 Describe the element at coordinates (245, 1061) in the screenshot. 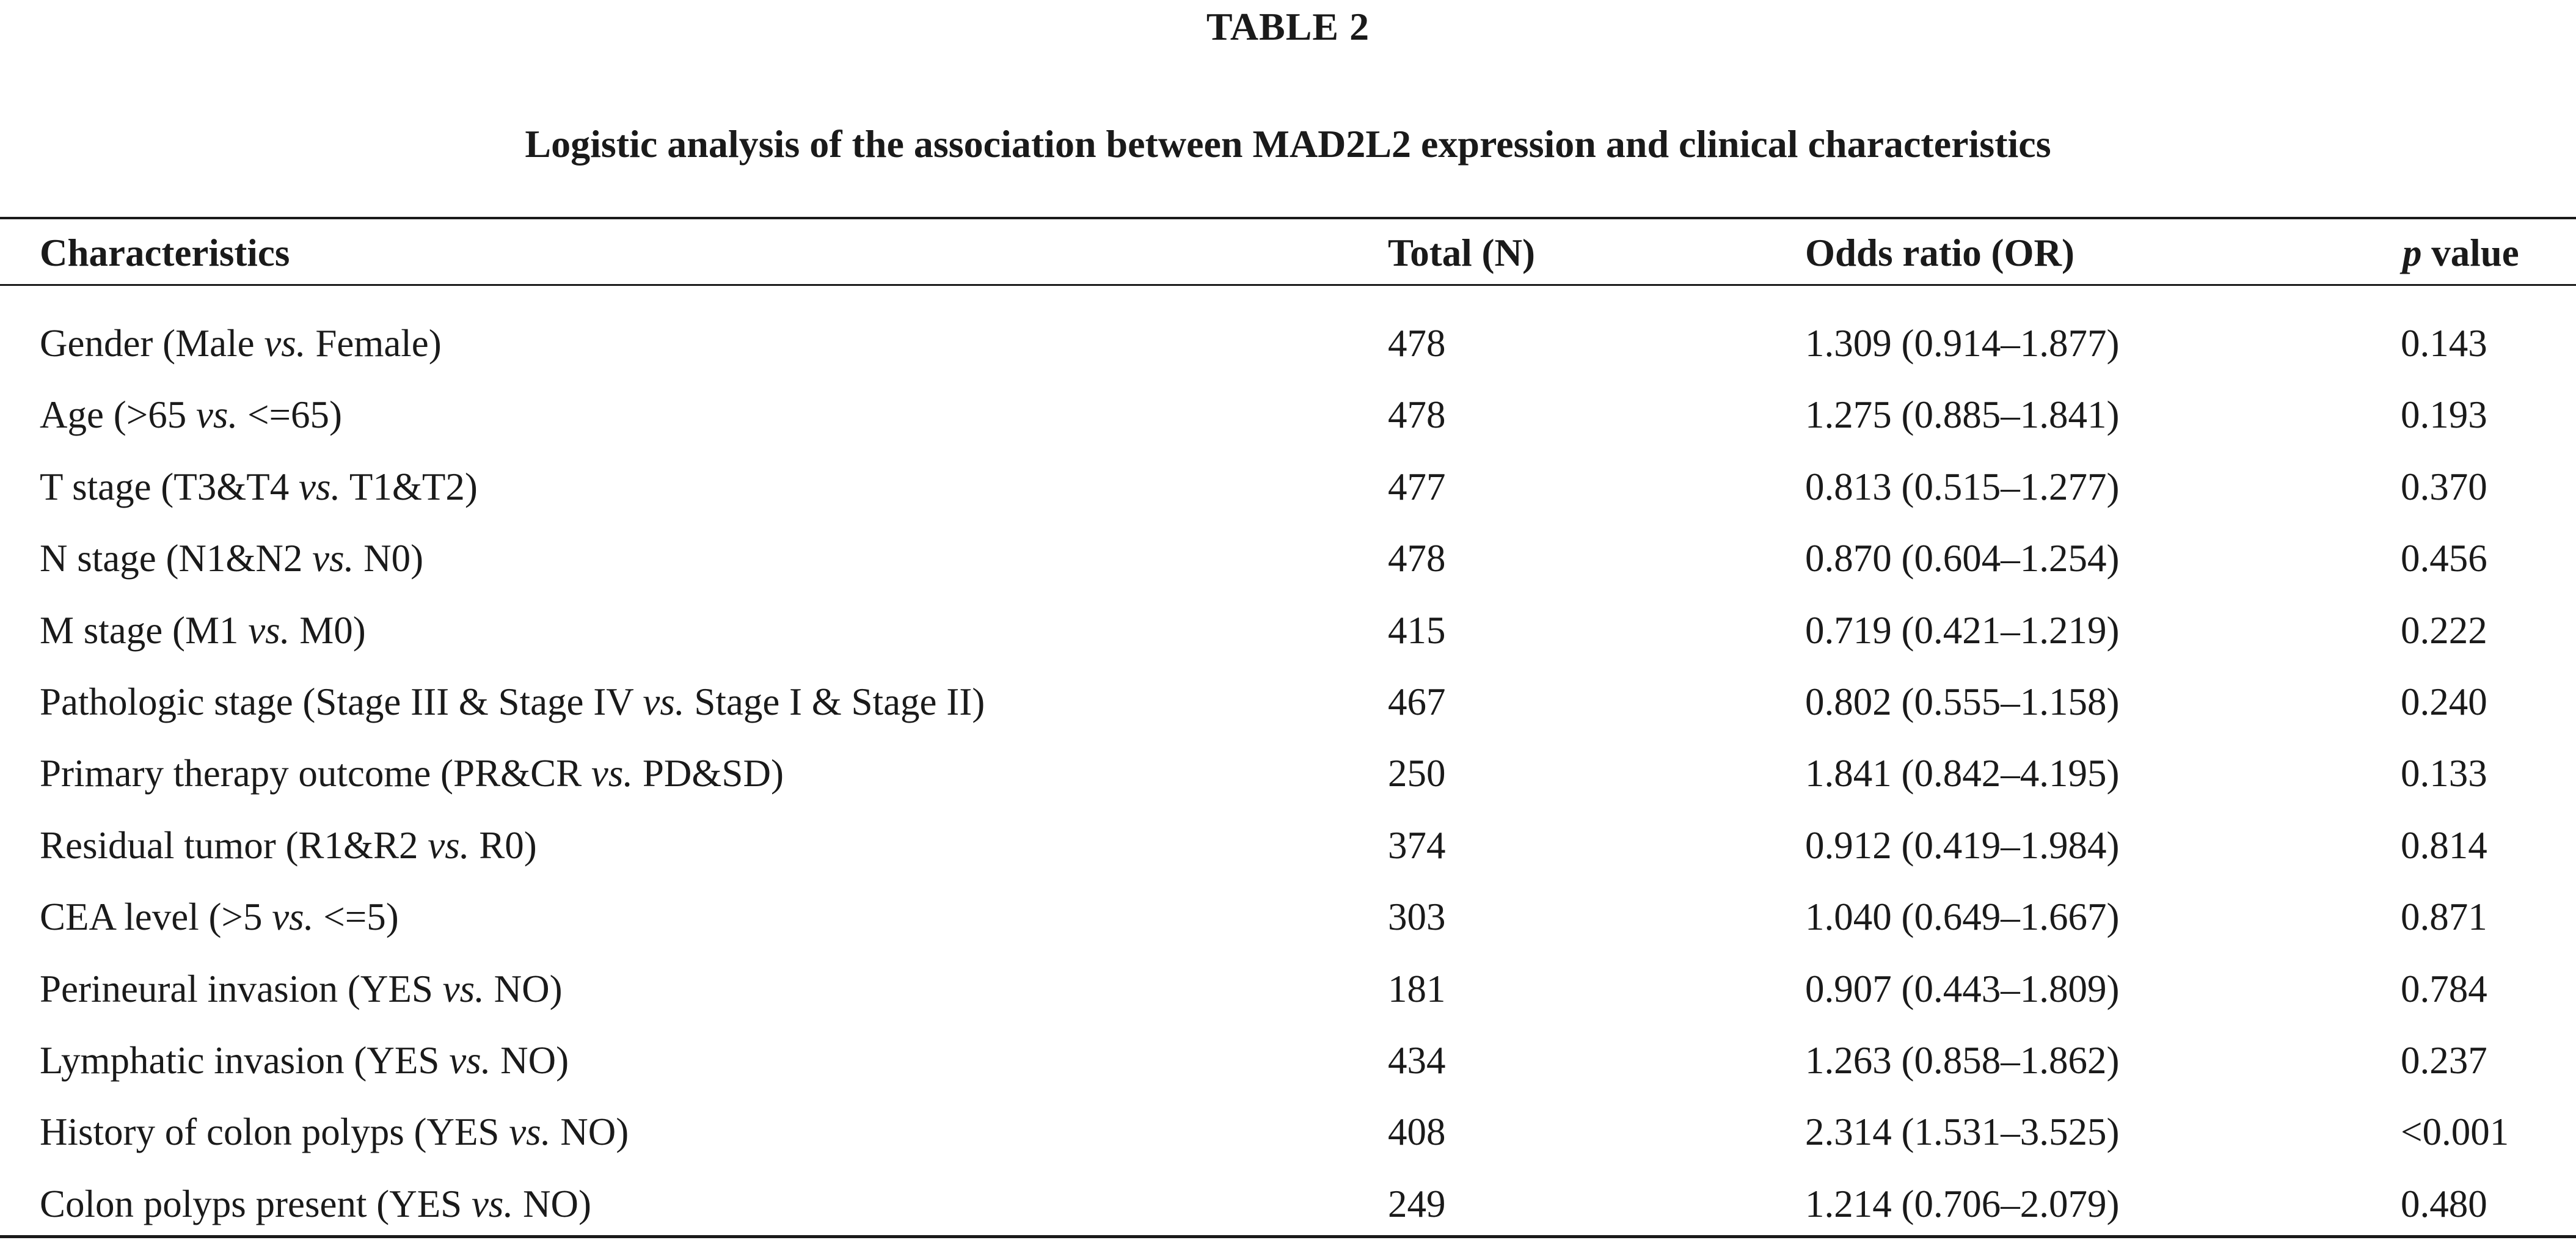

I see `characteristic-prefix: Lymphatic invasion (YES` at that location.